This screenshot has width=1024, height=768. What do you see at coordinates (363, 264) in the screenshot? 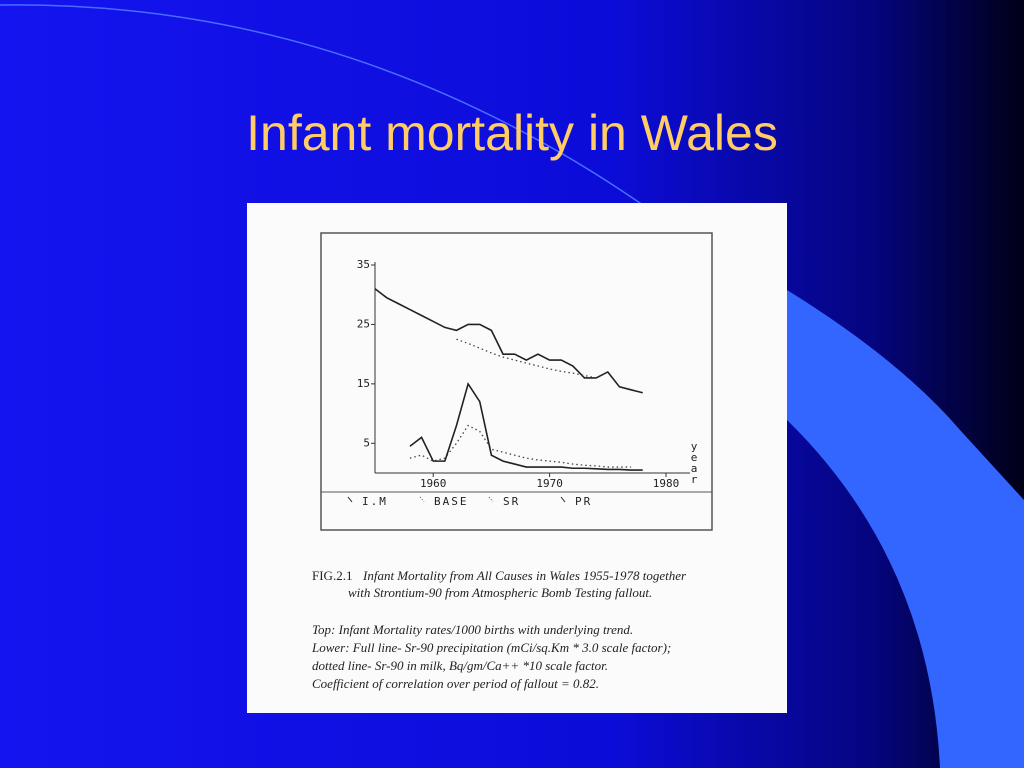
I see `y-tick-label: 35` at bounding box center [363, 264].